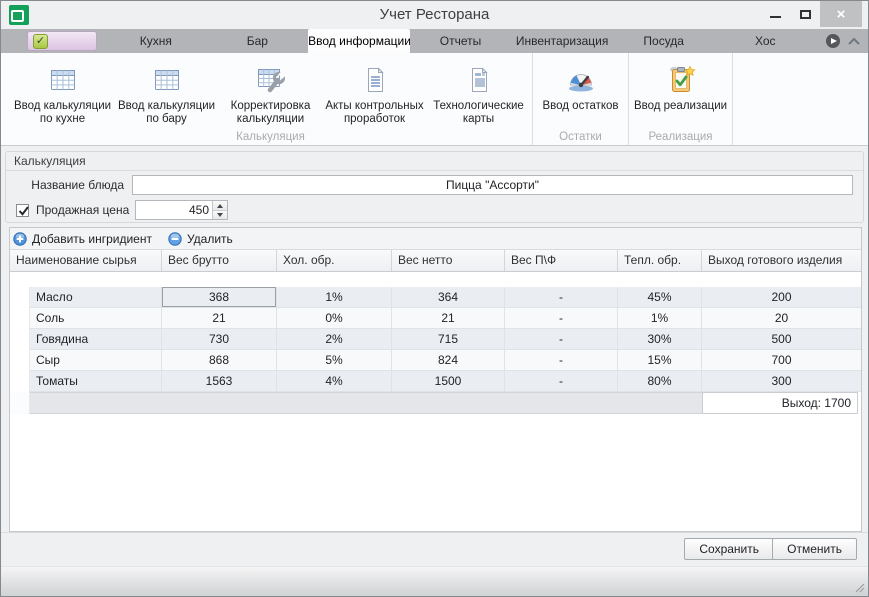  Describe the element at coordinates (833, 41) in the screenshot. I see `tab-scroll-right-button` at that location.